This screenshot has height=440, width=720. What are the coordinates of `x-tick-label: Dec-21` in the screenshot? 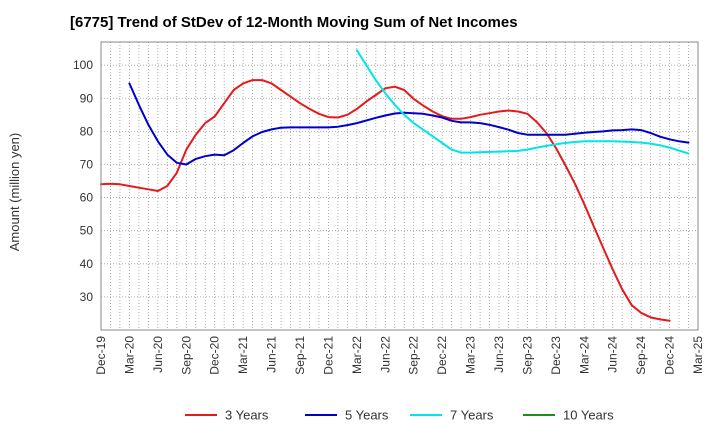 It's located at (328, 355).